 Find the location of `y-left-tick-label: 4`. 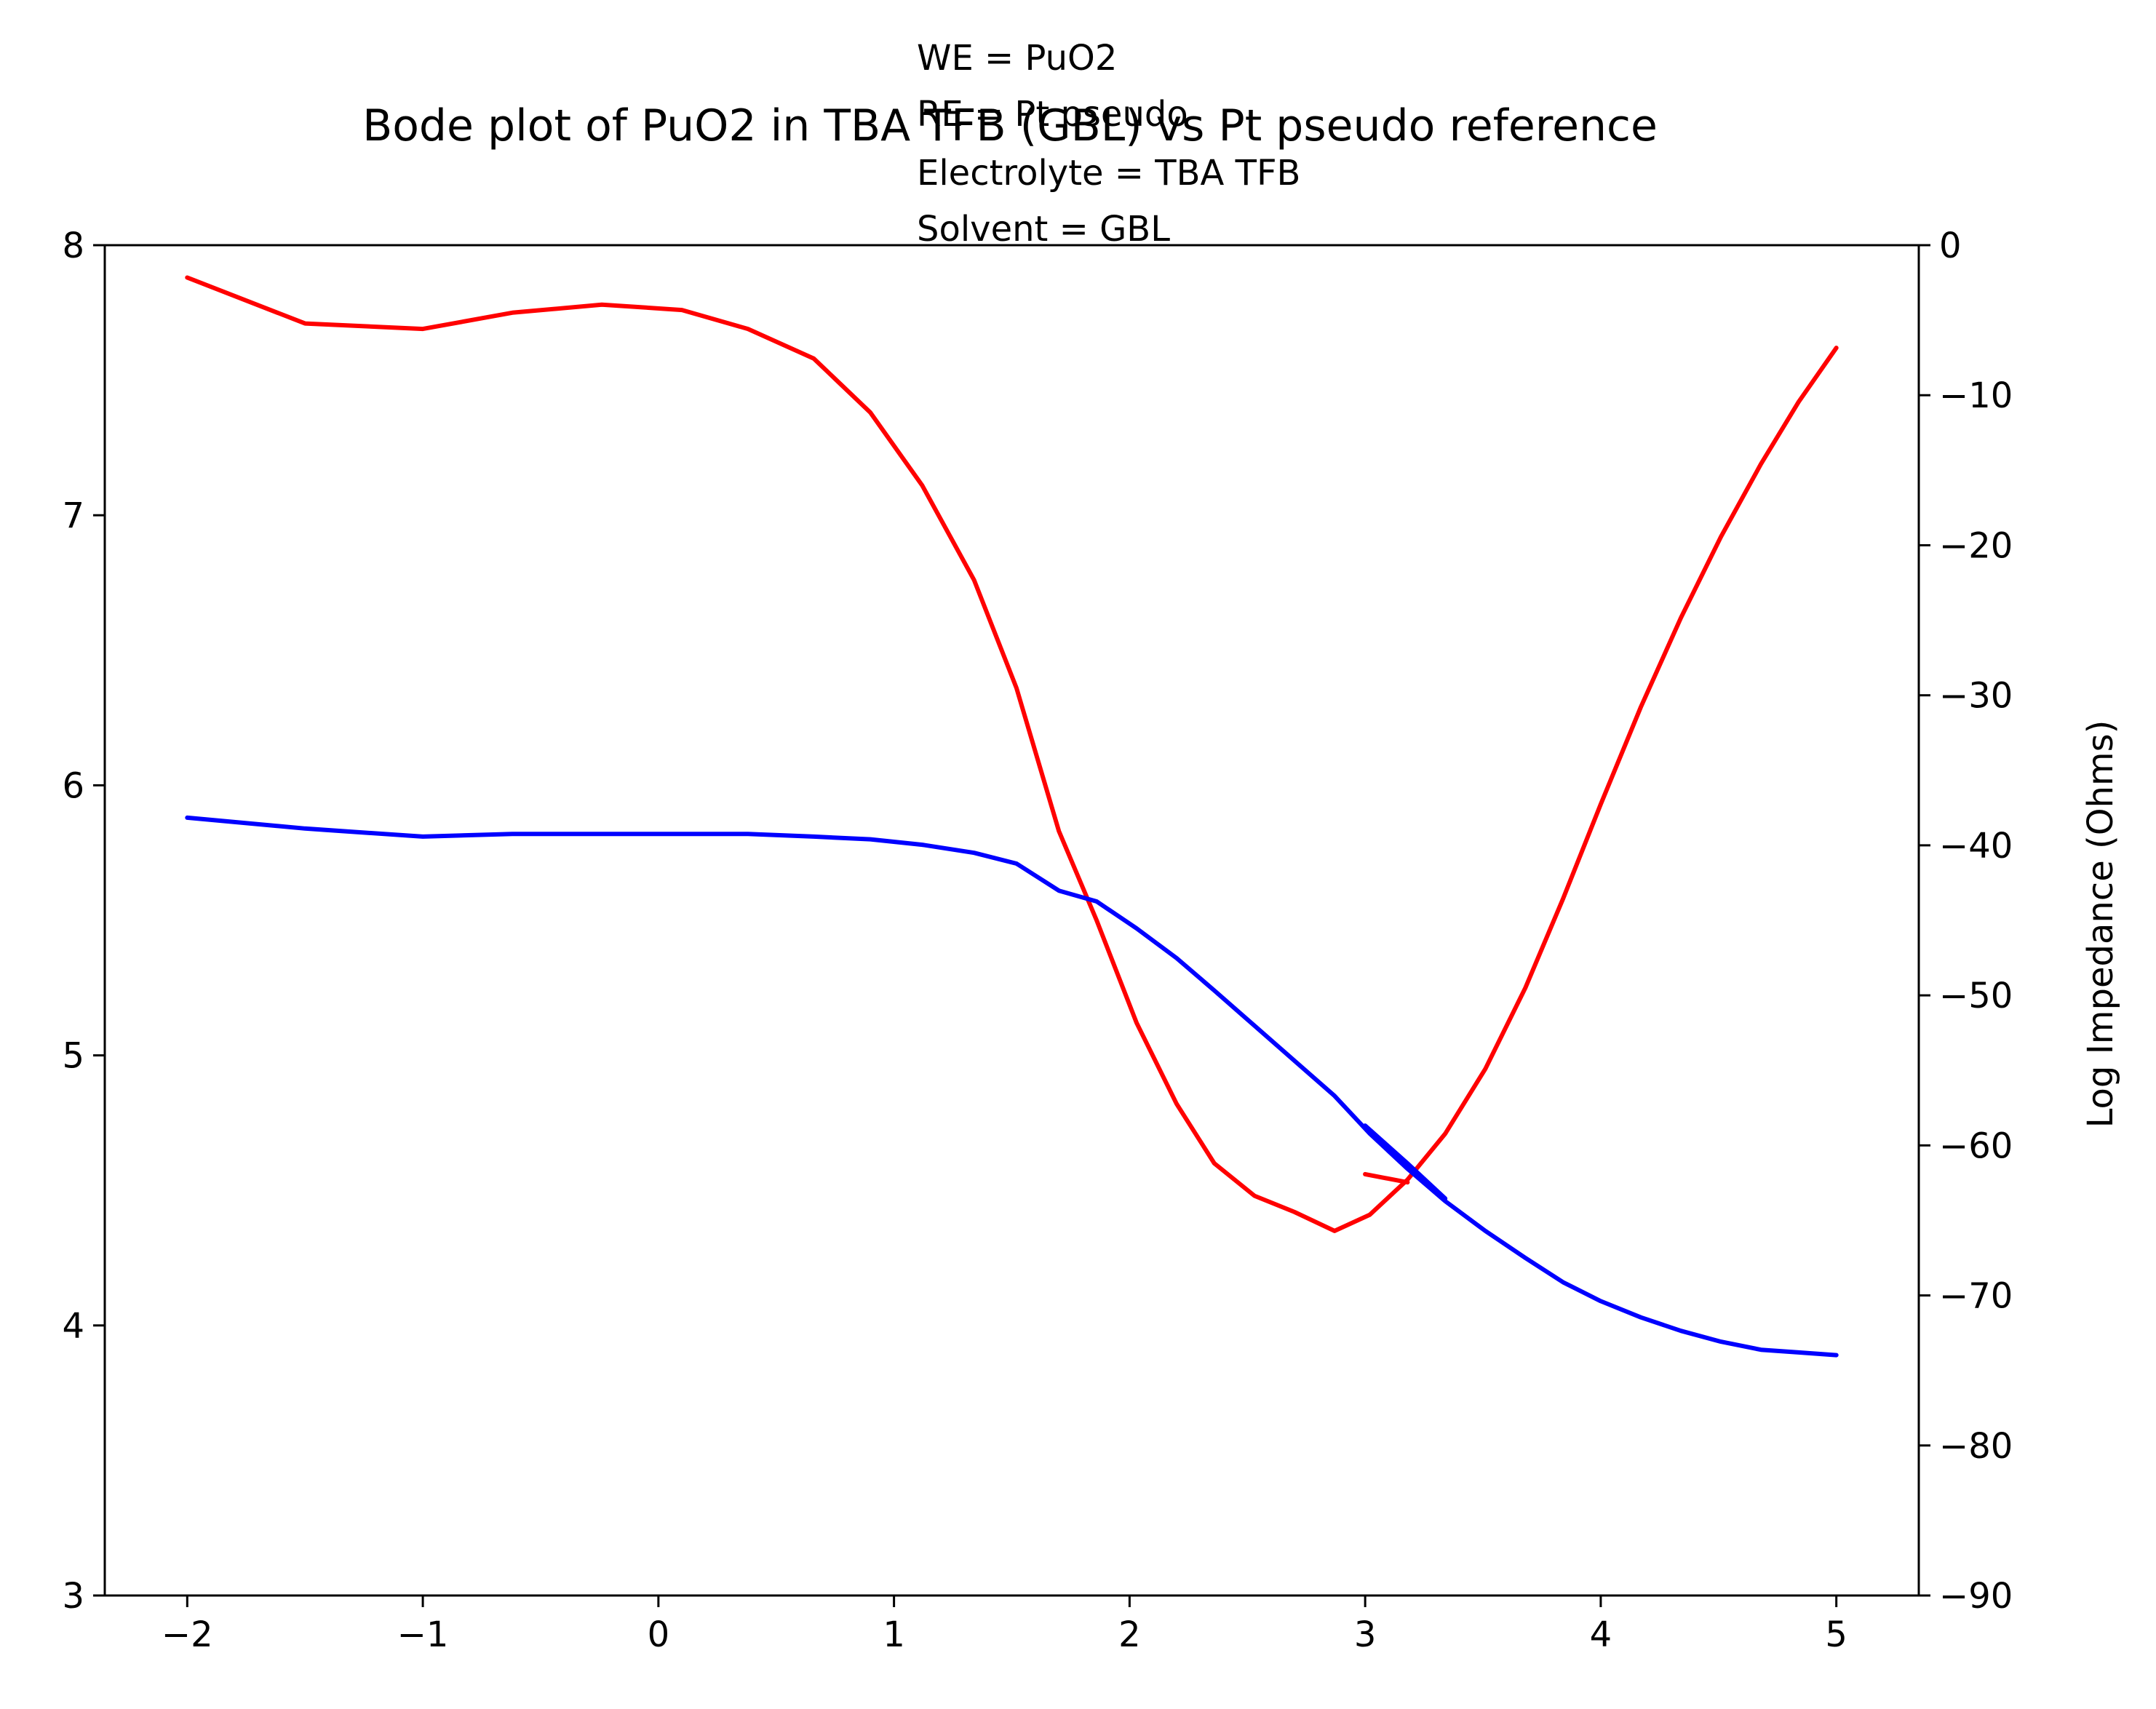

y-left-tick-label: 4 is located at coordinates (73, 1326).